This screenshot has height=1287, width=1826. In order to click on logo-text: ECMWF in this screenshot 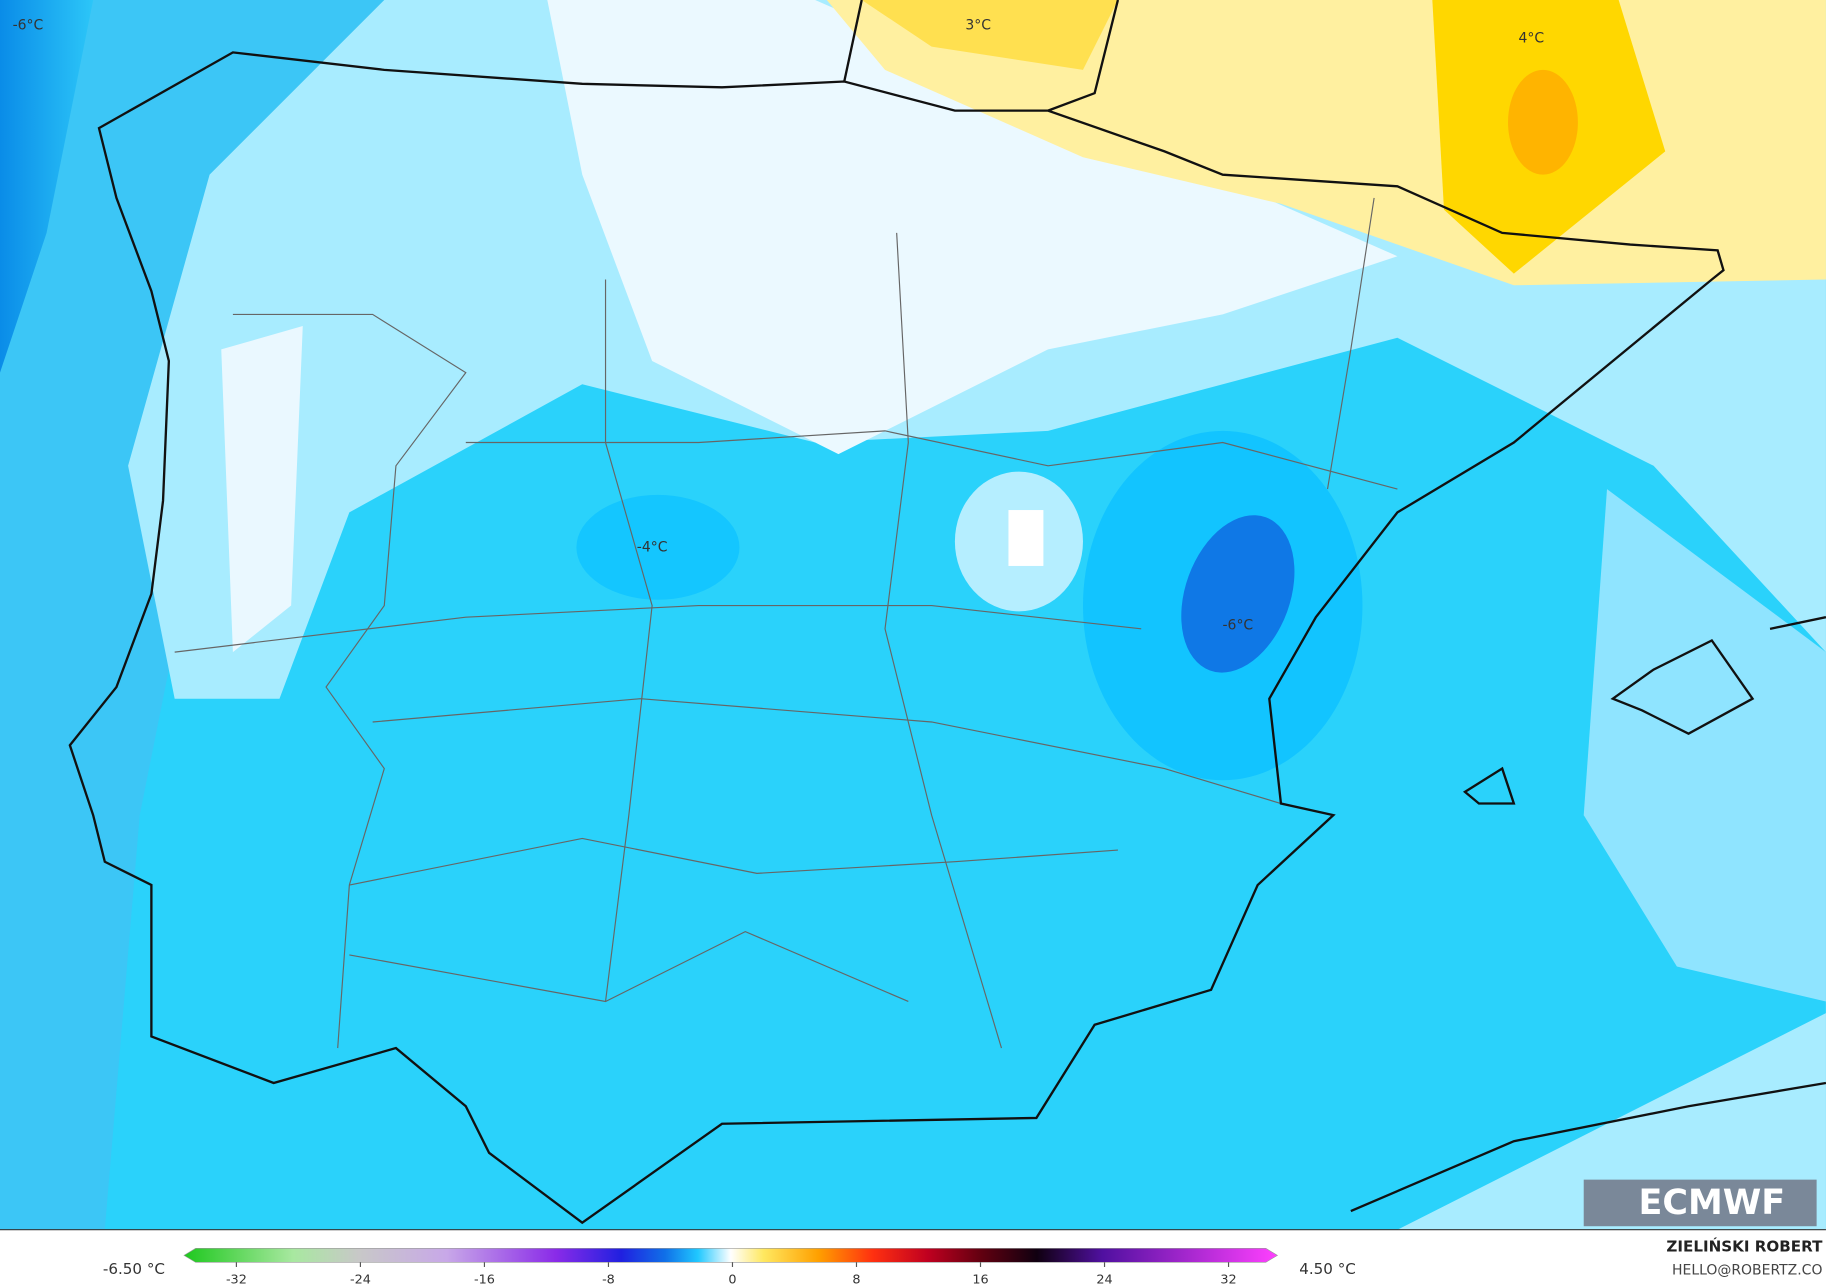, I will do `click(1712, 1203)`.